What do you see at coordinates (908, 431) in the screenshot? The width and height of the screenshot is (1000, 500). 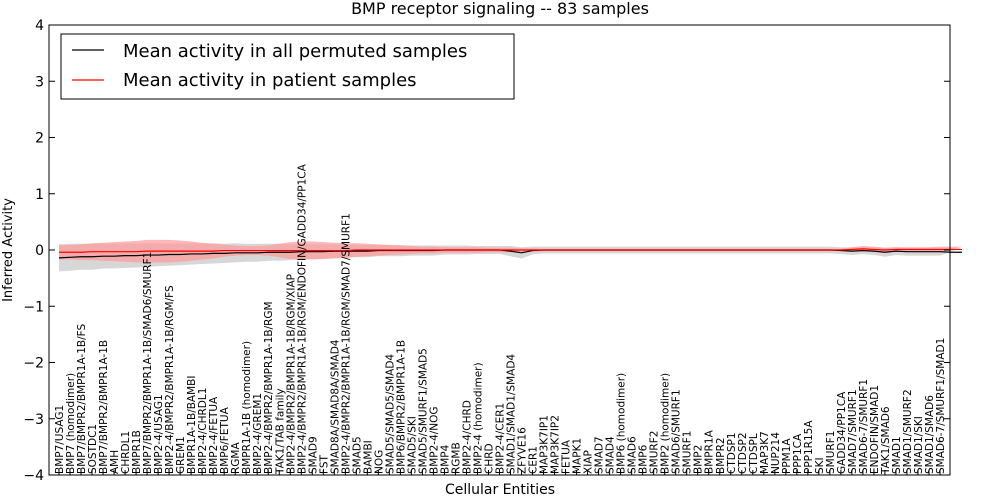 I see `x-tick-label: SMAD1/SMURF2` at bounding box center [908, 431].